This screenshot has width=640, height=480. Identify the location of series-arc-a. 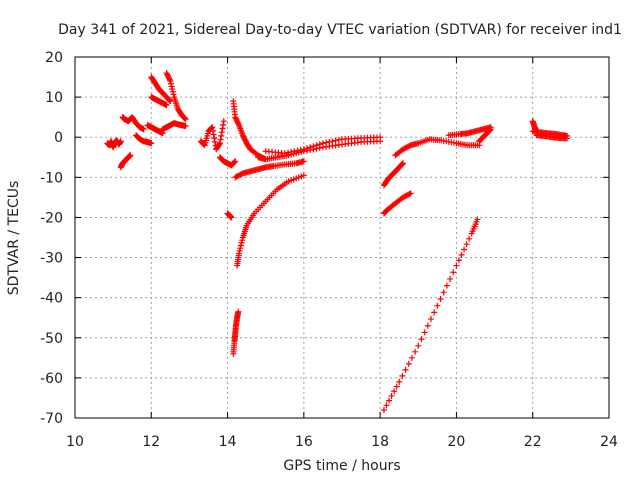
(114, 144).